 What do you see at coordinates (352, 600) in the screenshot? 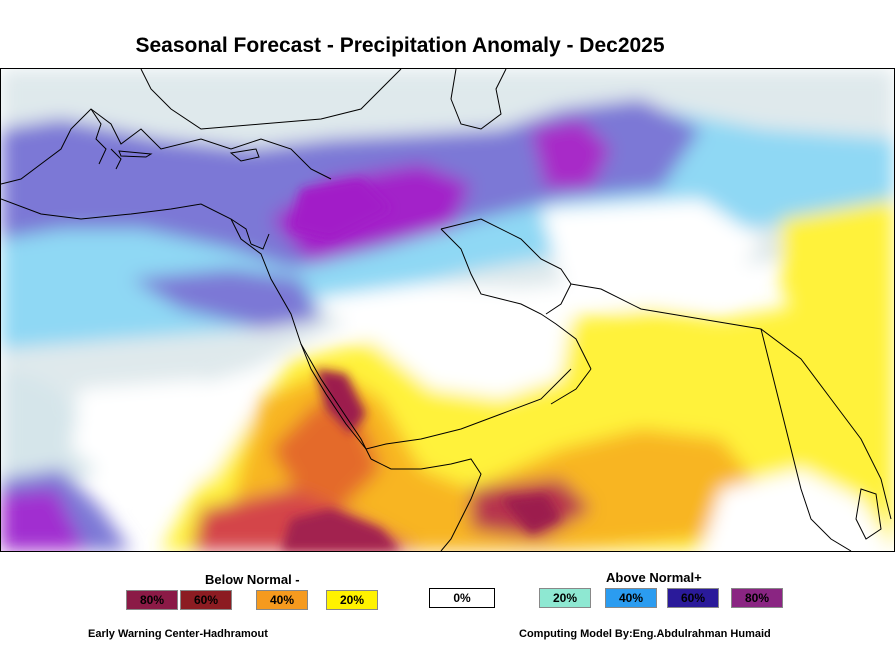
I see `legend-swatch-below-20: 20%` at bounding box center [352, 600].